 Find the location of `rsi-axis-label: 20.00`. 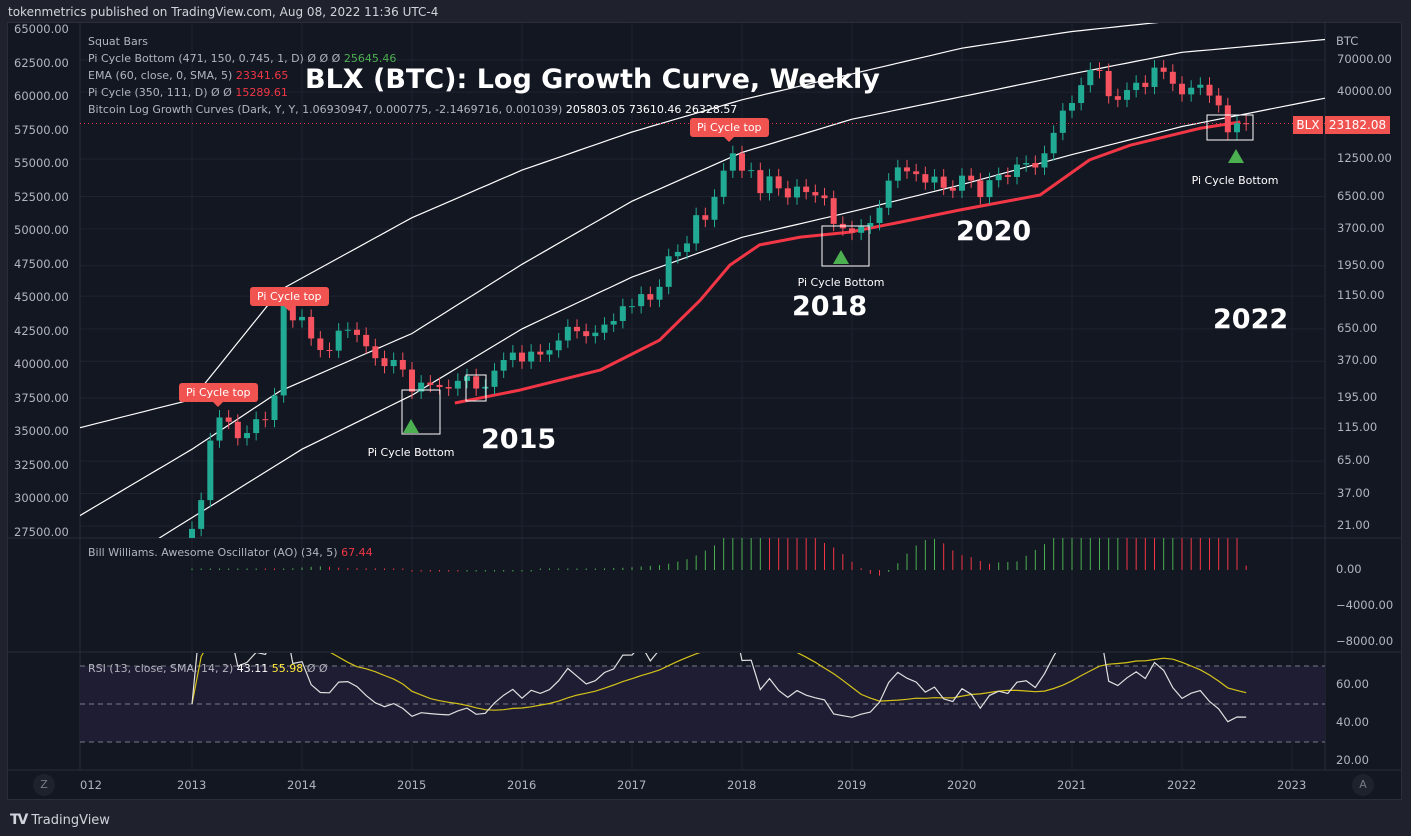

rsi-axis-label: 20.00 is located at coordinates (1352, 760).